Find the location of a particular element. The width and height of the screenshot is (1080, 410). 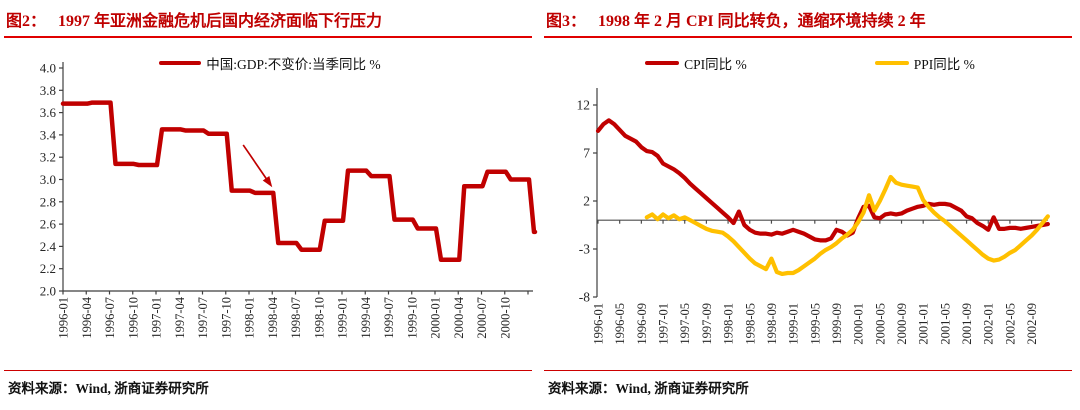

svg-text: 1998-04 is located at coordinates (273, 317).